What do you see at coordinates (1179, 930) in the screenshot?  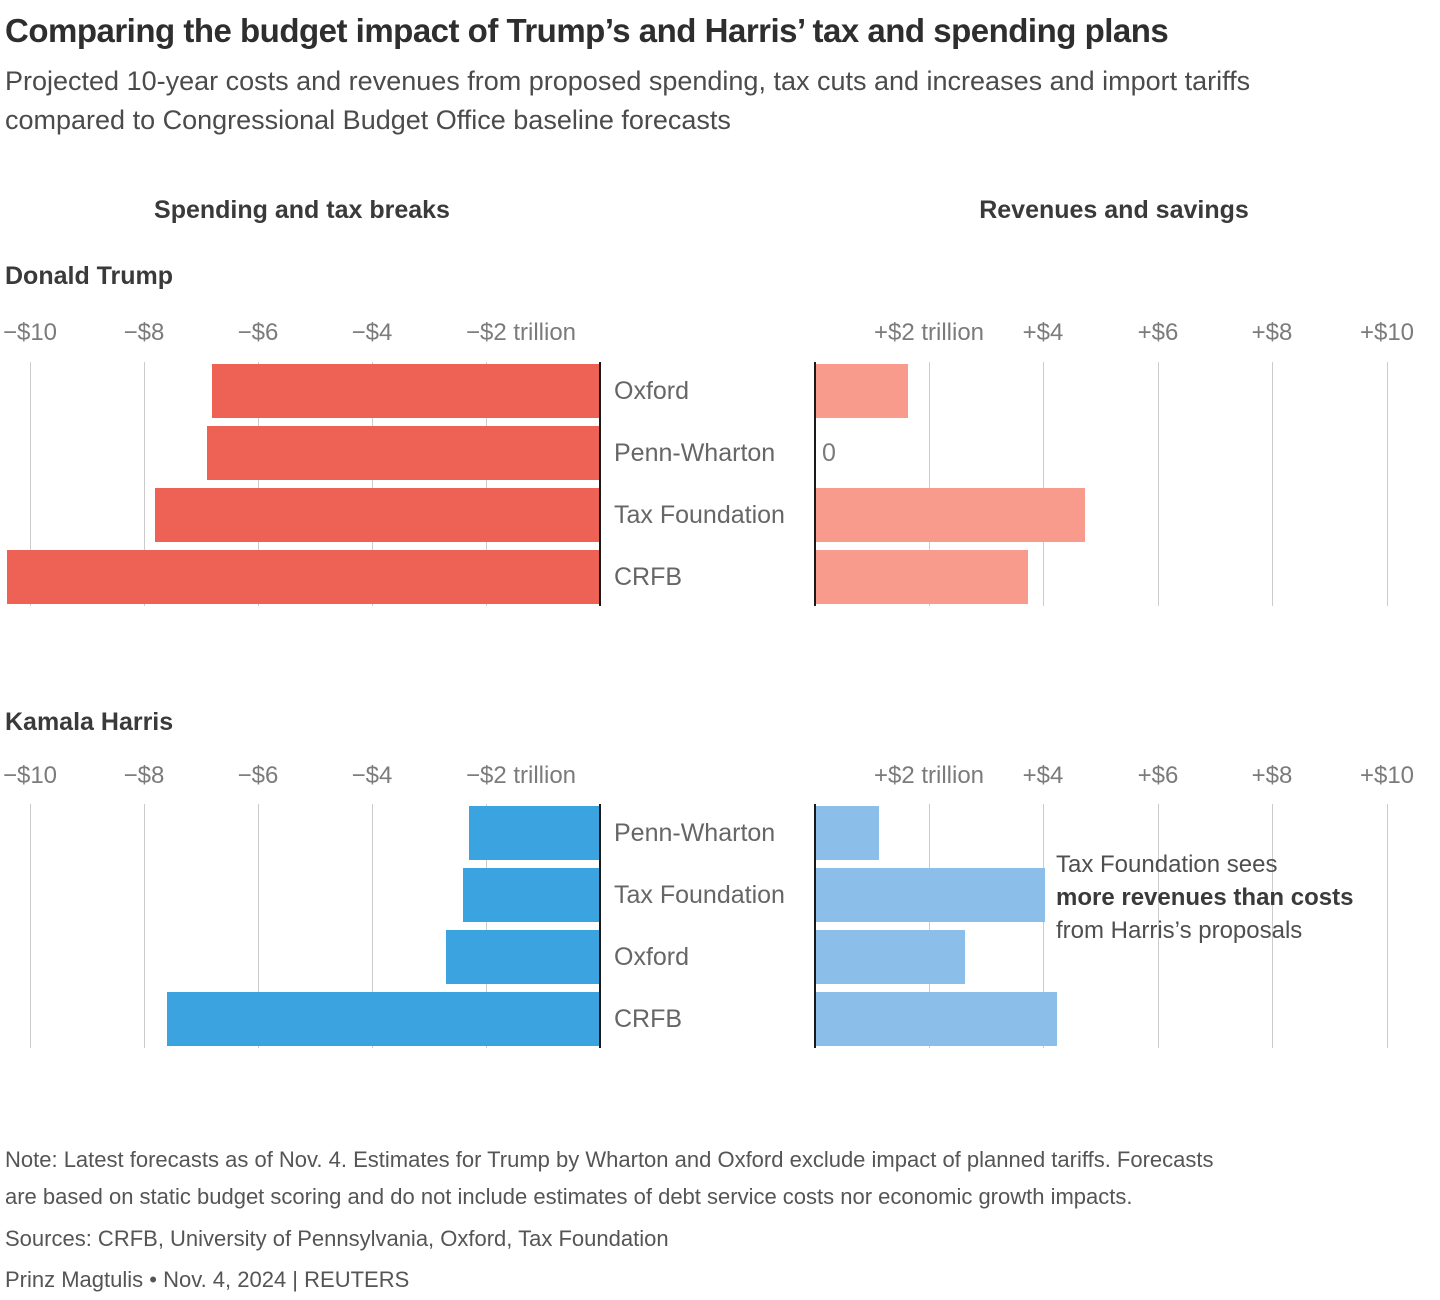 I see `annotation-line: from Harris’s proposals` at bounding box center [1179, 930].